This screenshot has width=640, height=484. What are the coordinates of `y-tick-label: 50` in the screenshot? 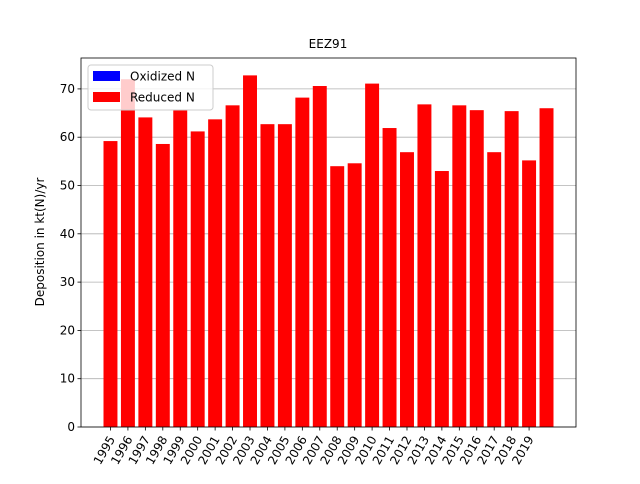 It's located at (67, 186).